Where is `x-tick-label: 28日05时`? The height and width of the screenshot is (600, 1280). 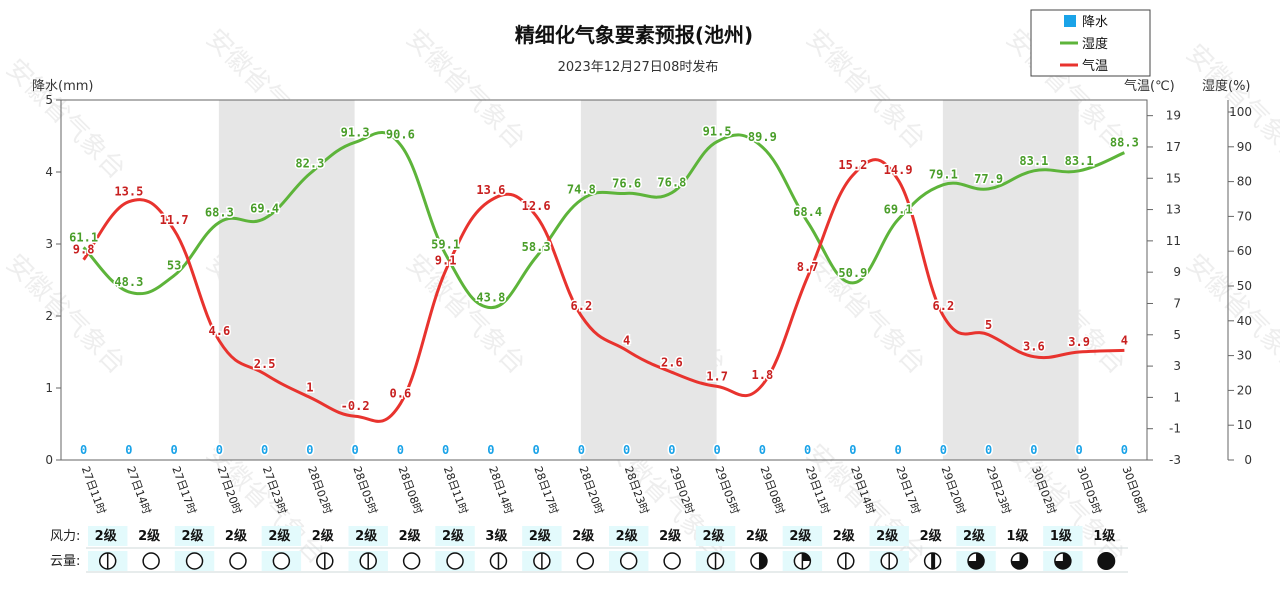
x-tick-label: 28日05时 is located at coordinates (364, 490).